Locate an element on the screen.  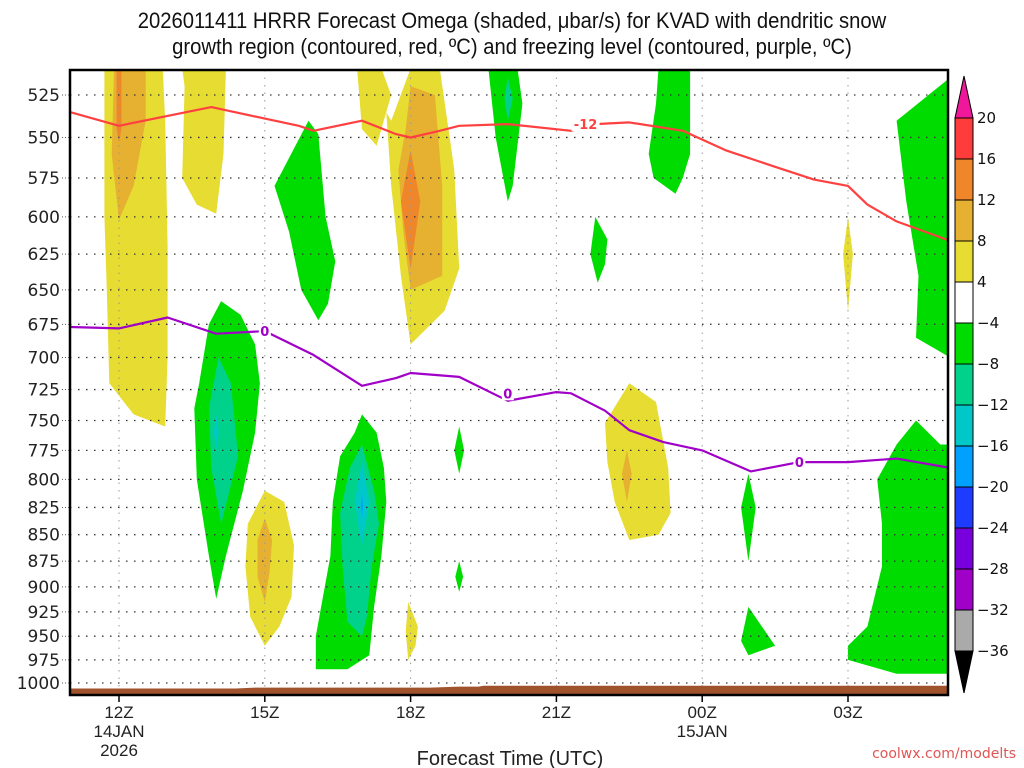
y-tick-label: 875 is located at coordinates (44, 562).